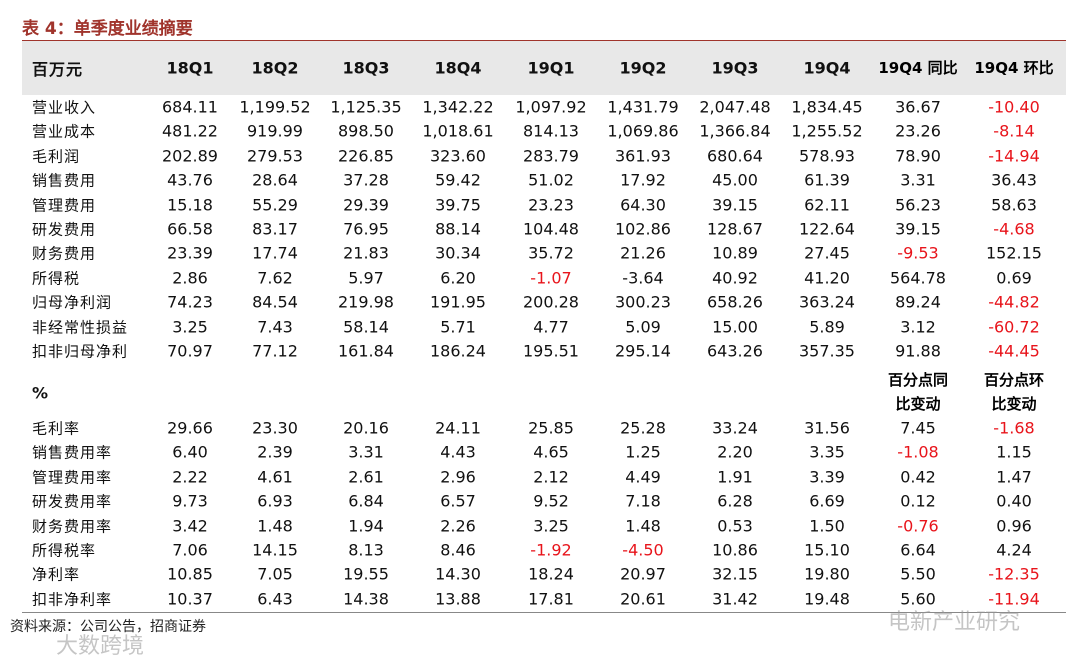  What do you see at coordinates (458, 574) in the screenshot?
I see `cell: 14.30` at bounding box center [458, 574].